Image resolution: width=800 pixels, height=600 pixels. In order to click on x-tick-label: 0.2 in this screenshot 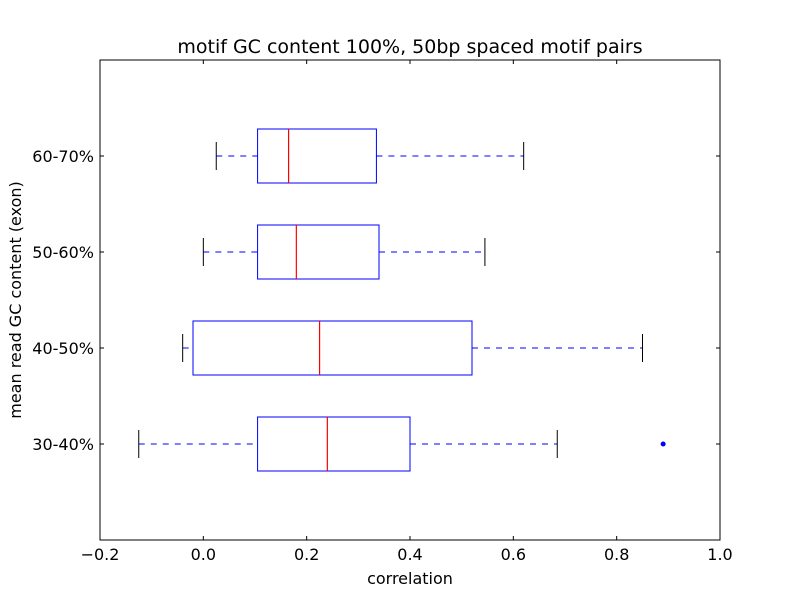, I will do `click(306, 554)`.